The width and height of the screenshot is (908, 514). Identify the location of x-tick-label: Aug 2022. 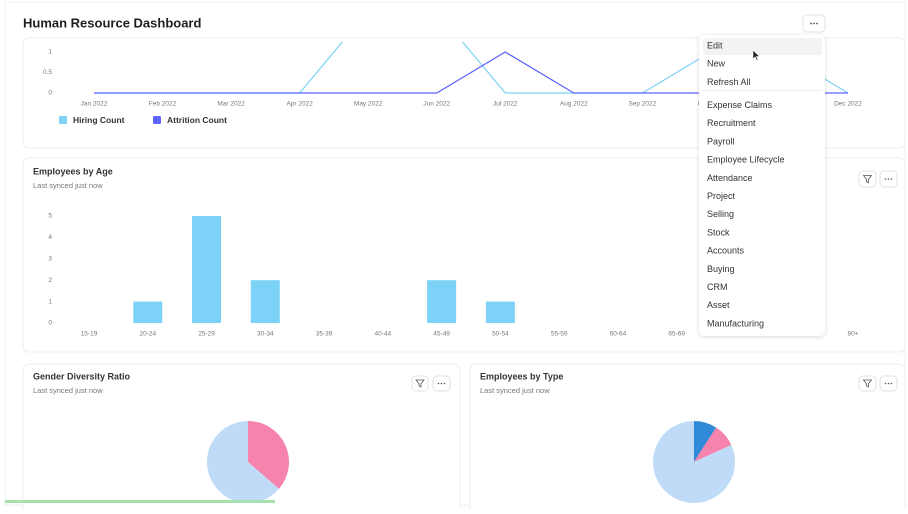
(574, 104).